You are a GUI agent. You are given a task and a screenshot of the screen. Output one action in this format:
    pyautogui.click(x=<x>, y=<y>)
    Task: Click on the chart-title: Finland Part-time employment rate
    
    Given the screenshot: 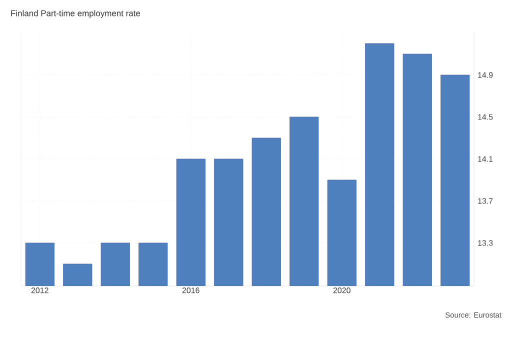 What is the action you would take?
    pyautogui.click(x=75, y=14)
    